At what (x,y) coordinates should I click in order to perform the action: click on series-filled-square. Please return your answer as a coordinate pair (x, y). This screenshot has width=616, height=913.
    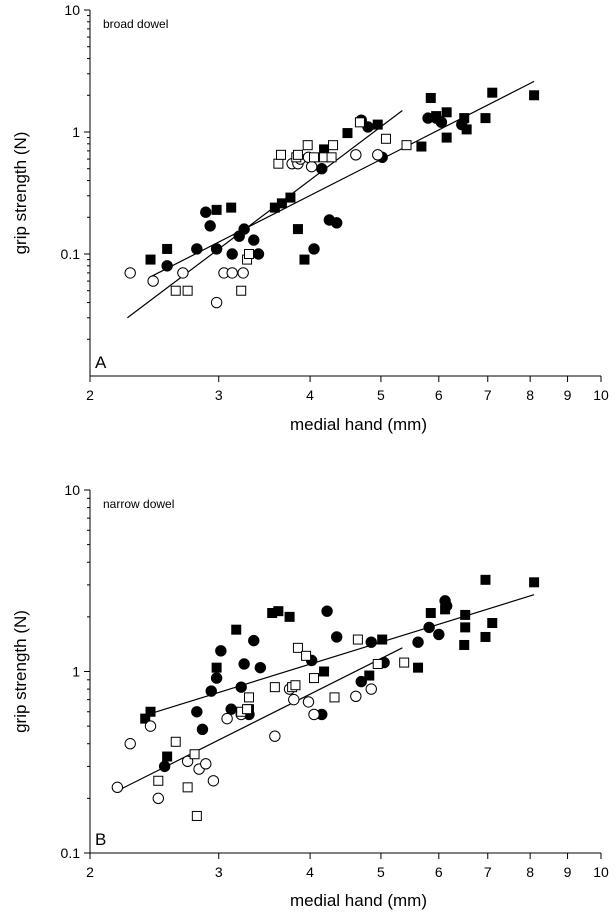
    Looking at the image, I should click on (342, 176).